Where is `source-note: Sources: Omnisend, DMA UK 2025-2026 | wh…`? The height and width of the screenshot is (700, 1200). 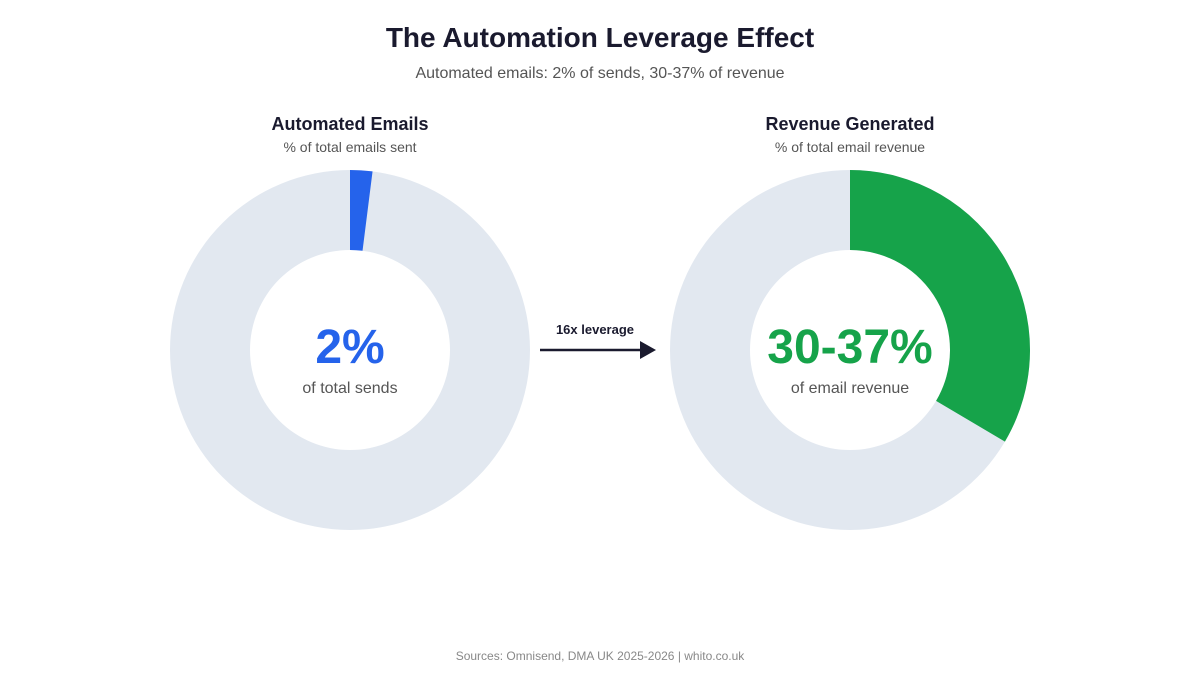
source-note: Sources: Omnisend, DMA UK 2025-2026 | wh… is located at coordinates (600, 656).